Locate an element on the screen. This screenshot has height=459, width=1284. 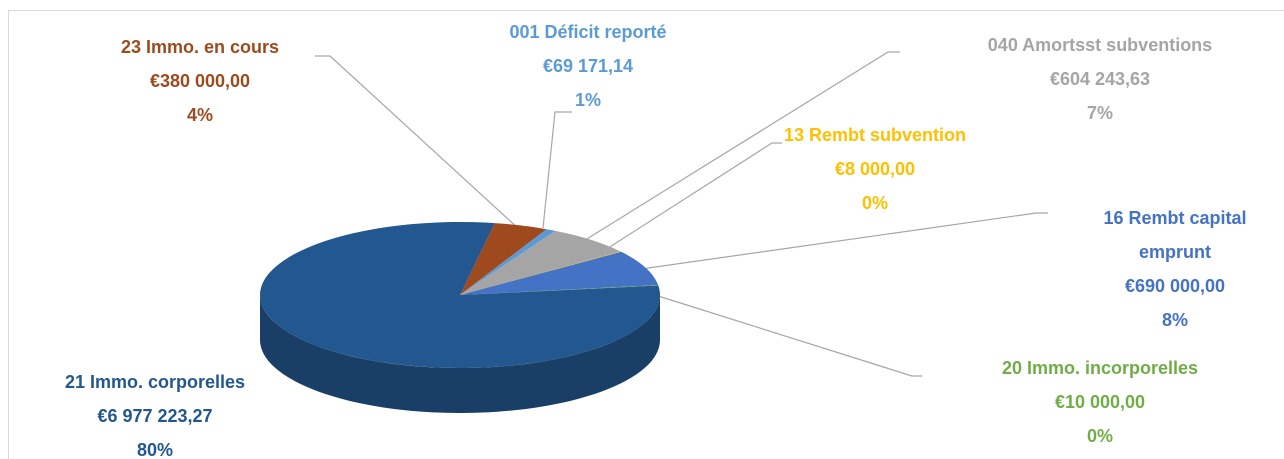
label-value: €6 977 223,27 is located at coordinates (155, 416).